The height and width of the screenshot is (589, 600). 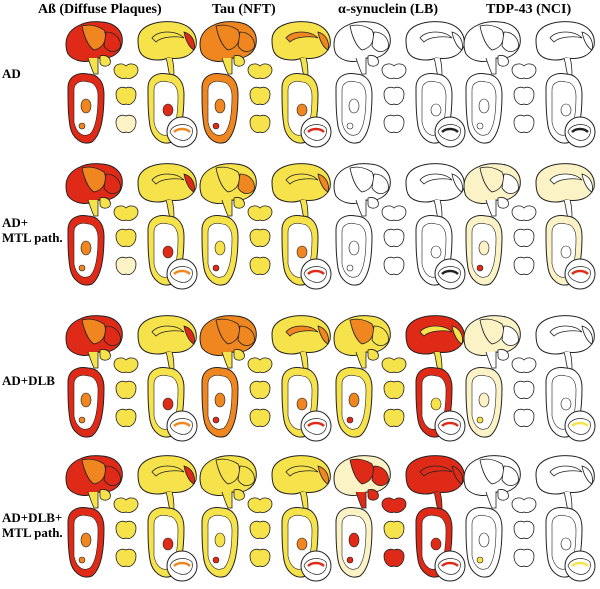 I want to click on row-label-line: AD, so click(x=11, y=73).